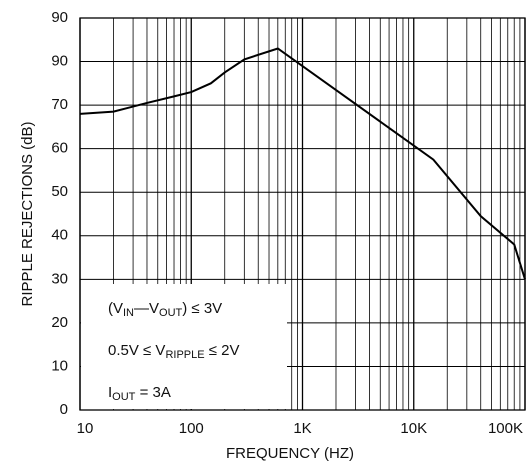 Image resolution: width=529 pixels, height=463 pixels. What do you see at coordinates (110, 392) in the screenshot?
I see `annotation-part: I` at bounding box center [110, 392].